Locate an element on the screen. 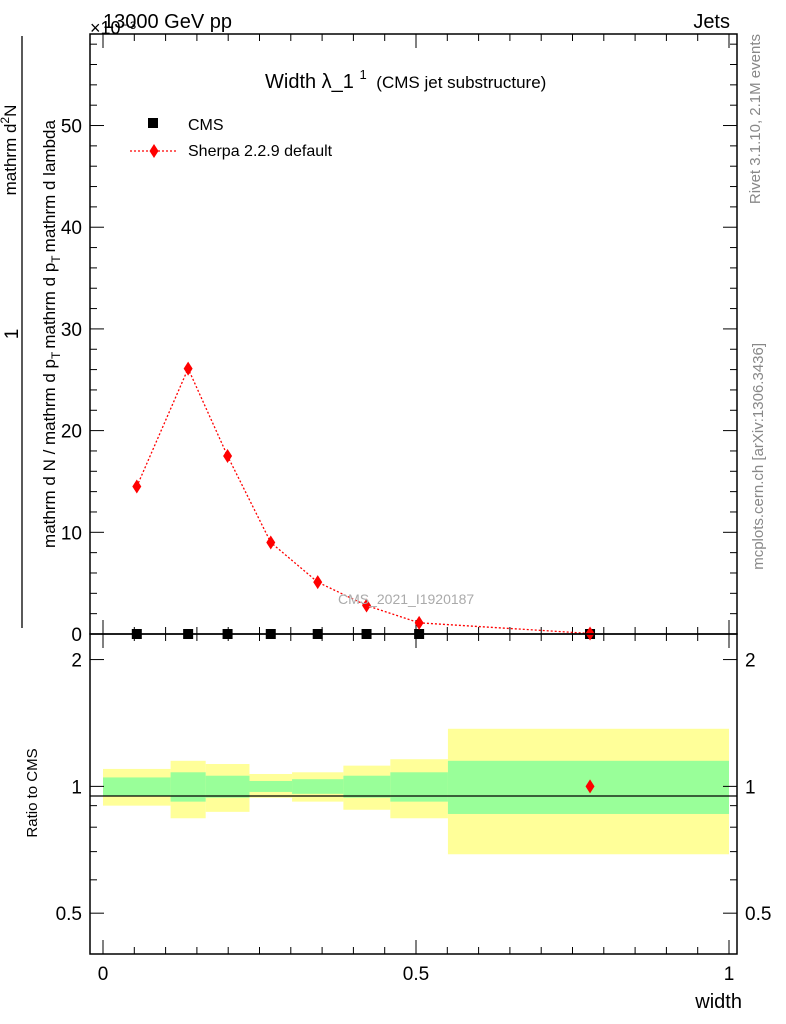 This screenshot has height=1024, width=786. exponent-label: ×10⁻³ is located at coordinates (113, 28).